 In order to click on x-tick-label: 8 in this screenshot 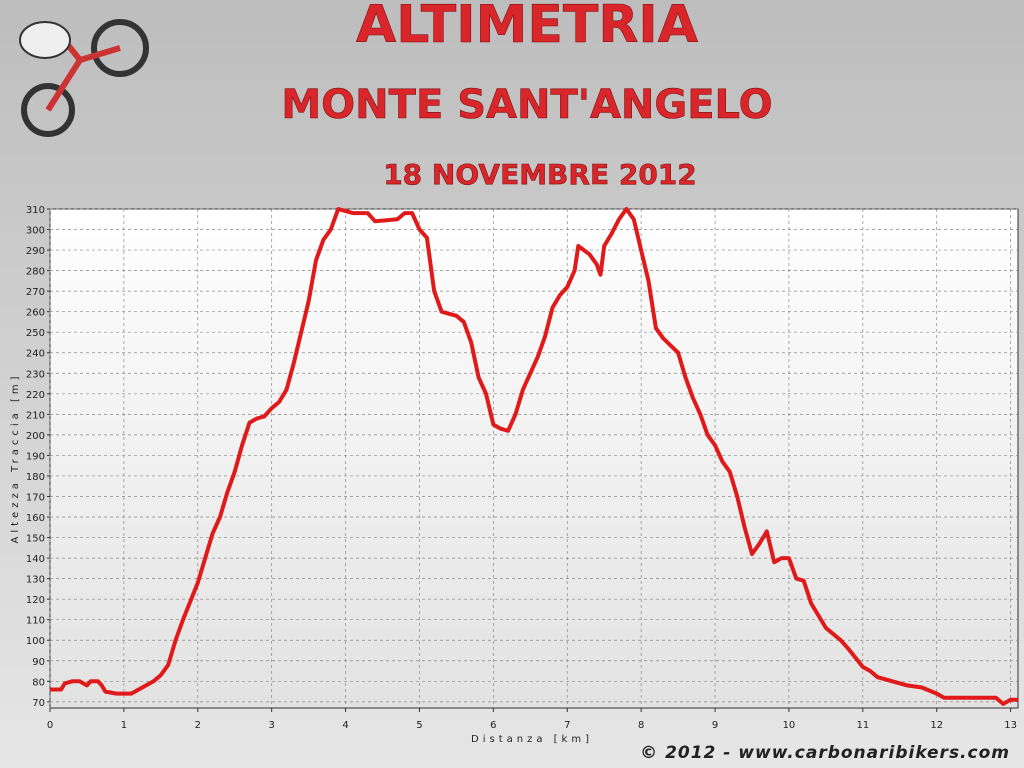, I will do `click(641, 725)`.